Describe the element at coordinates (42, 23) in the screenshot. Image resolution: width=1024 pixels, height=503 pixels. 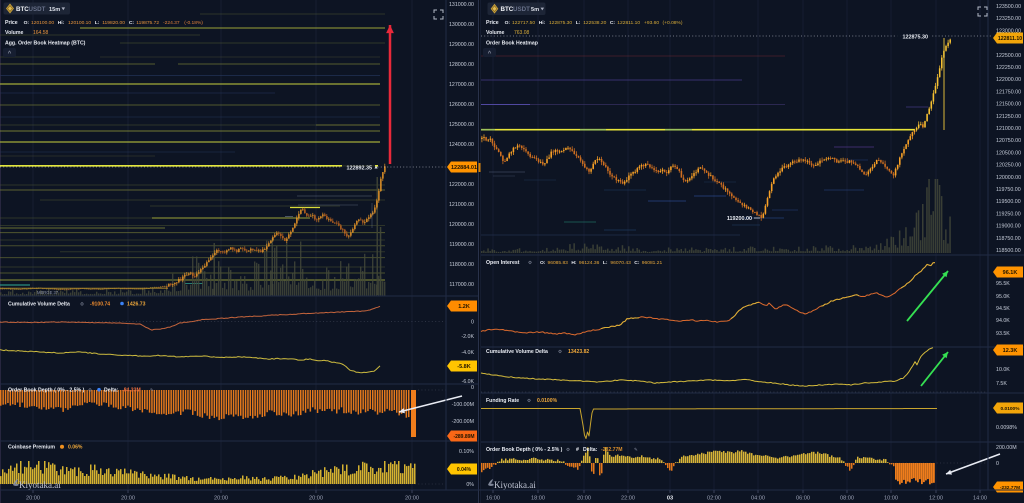
I see `svg-text: 120100.00` at that location.